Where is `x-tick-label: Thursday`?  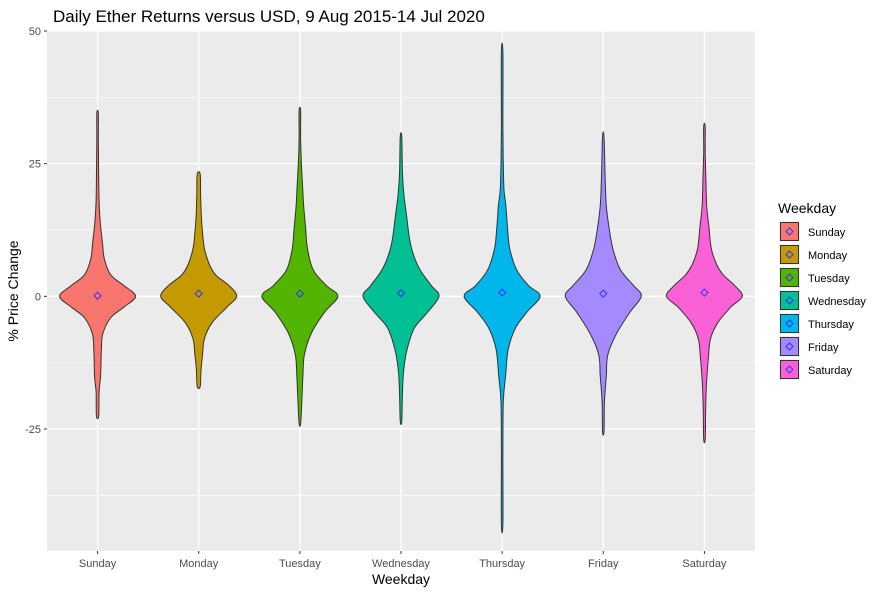 x-tick-label: Thursday is located at coordinates (502, 564).